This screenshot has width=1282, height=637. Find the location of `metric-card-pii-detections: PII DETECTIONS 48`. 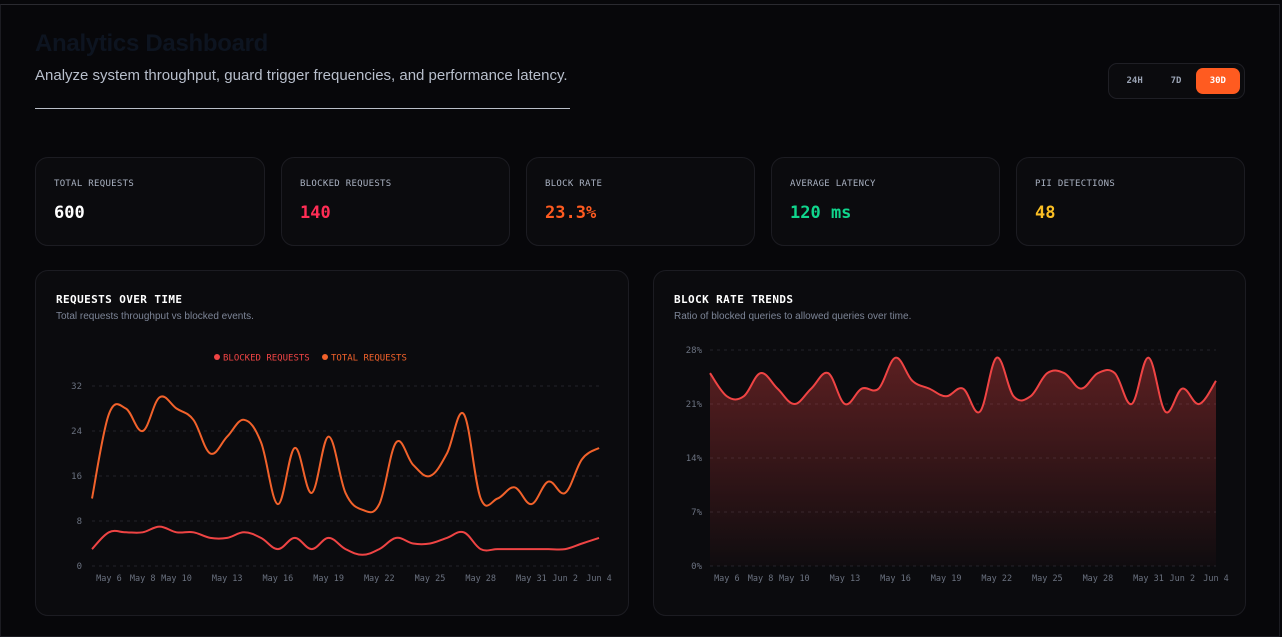

metric-card-pii-detections: PII DETECTIONS 48 is located at coordinates (1130, 201).